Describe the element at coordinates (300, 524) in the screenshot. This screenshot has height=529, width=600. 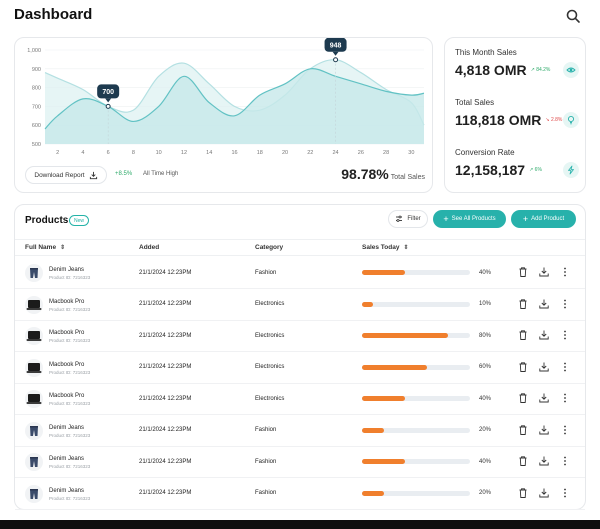
I see `bottom-edge-bar` at that location.